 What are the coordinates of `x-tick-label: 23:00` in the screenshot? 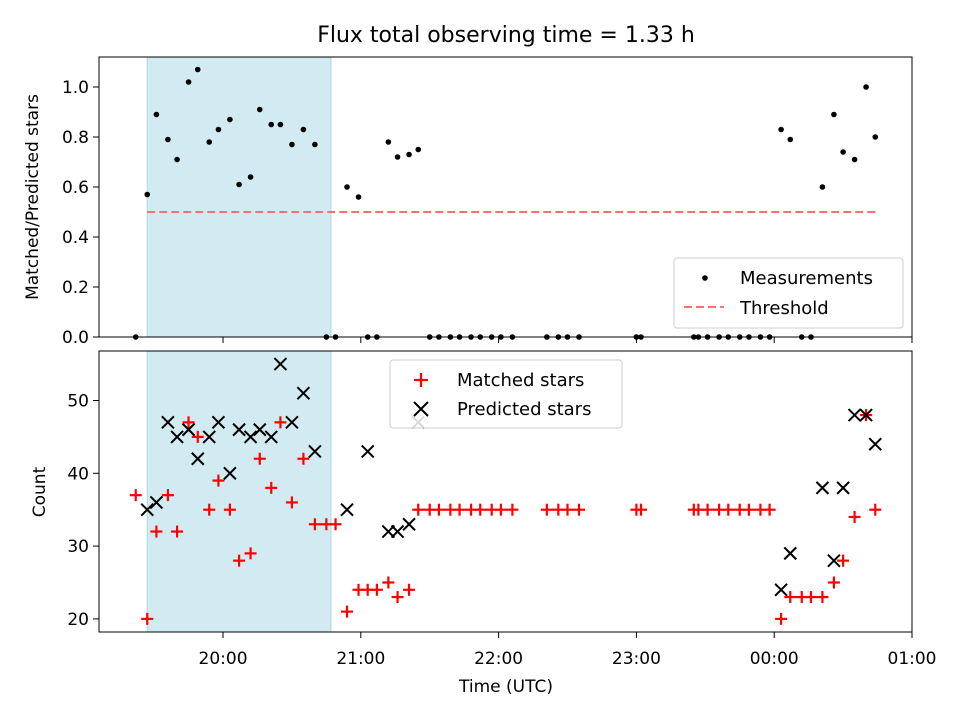 It's located at (636, 659).